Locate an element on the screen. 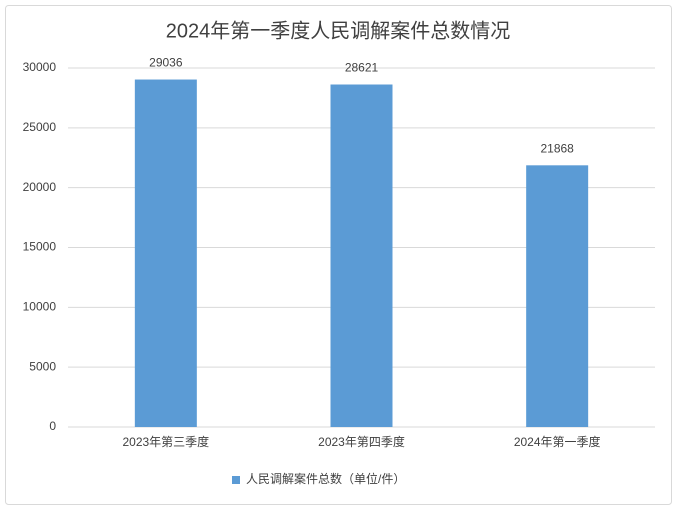 The image size is (677, 511). legend-label: 人民调解案件总数（单位/件） is located at coordinates (325, 478).